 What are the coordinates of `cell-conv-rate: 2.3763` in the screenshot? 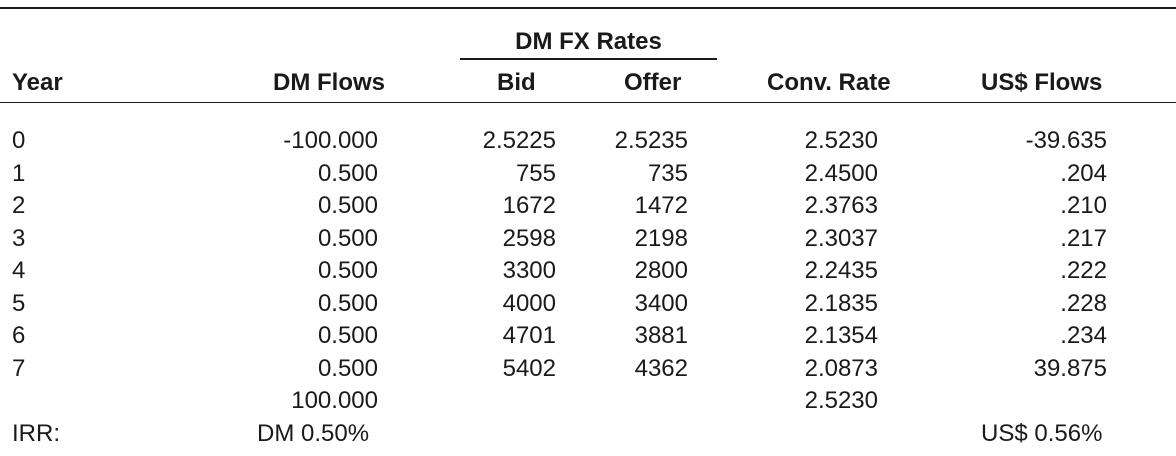 It's located at (841, 205).